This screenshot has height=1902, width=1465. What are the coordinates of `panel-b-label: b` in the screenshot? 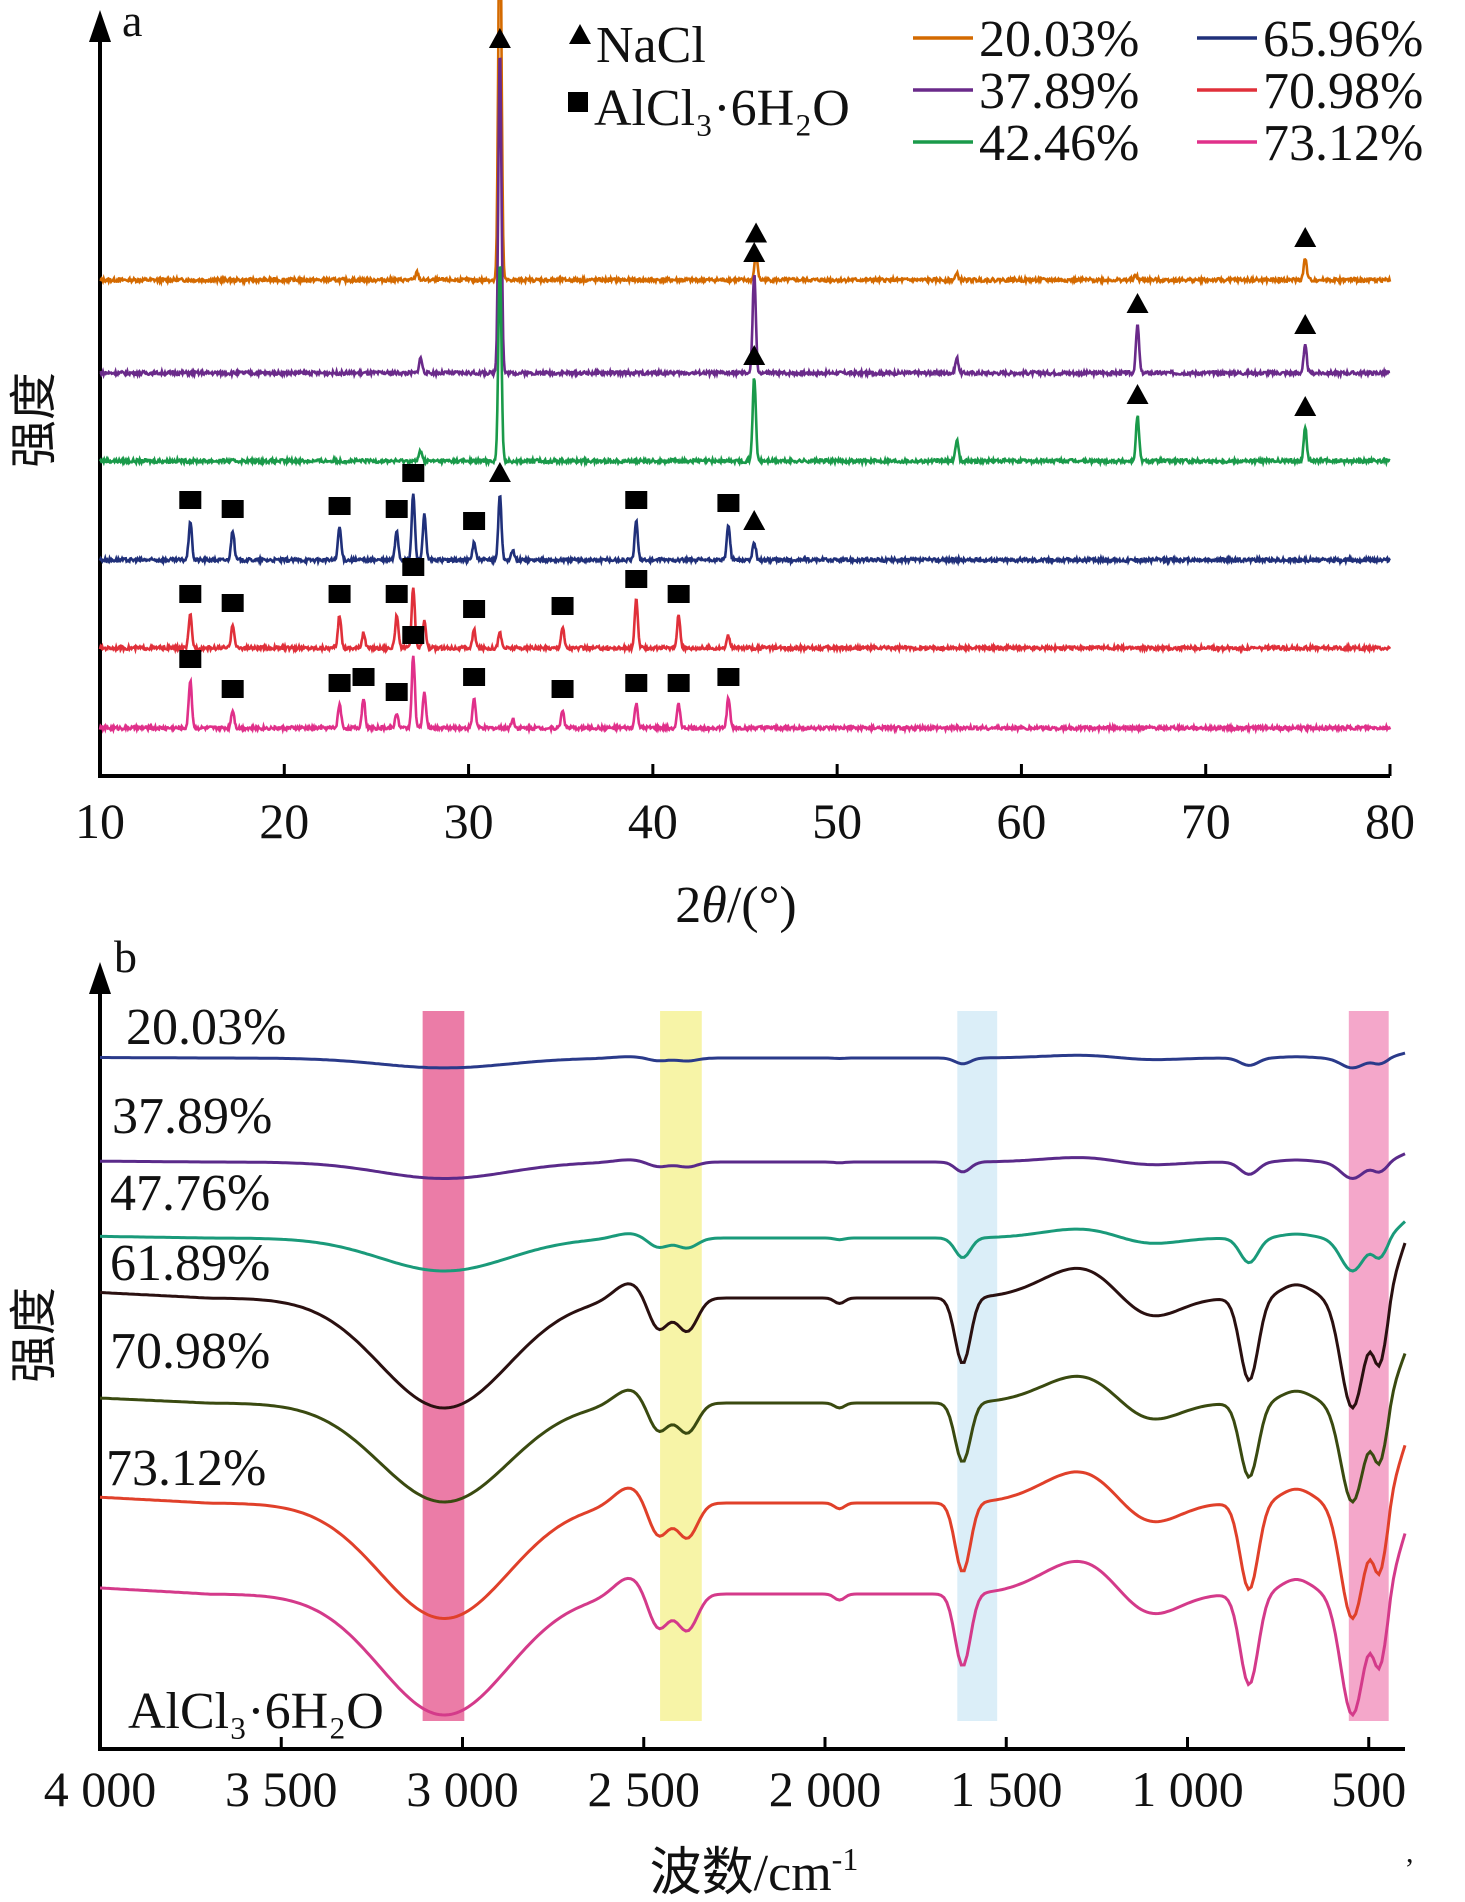 It's located at (125, 956).